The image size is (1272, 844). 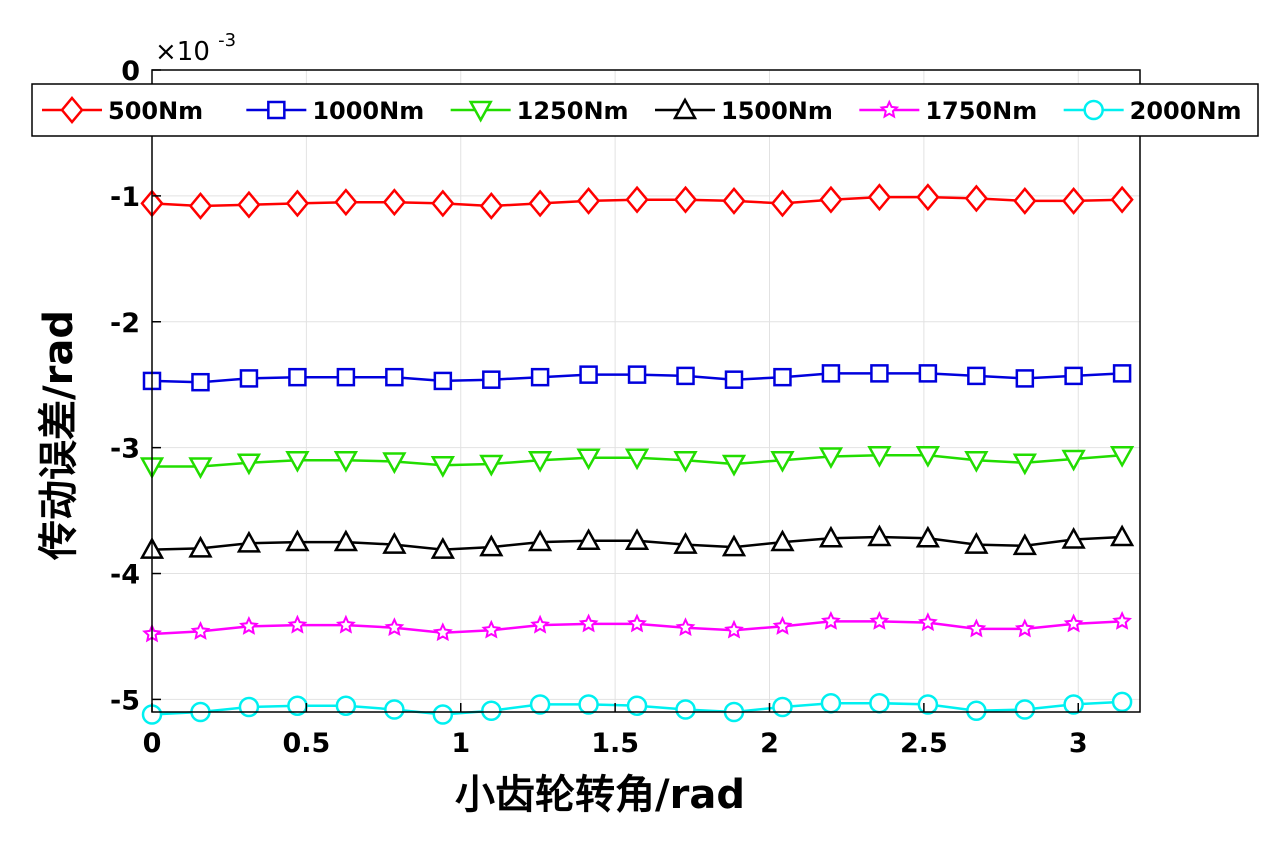 I want to click on x-tick-label: 2.5, so click(x=924, y=743).